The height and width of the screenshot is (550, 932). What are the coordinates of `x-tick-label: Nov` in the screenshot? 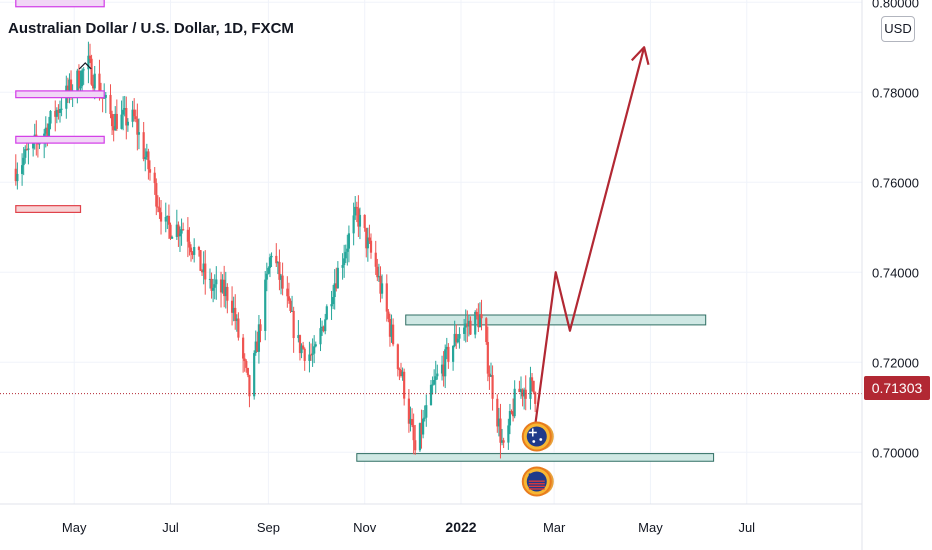 It's located at (365, 527).